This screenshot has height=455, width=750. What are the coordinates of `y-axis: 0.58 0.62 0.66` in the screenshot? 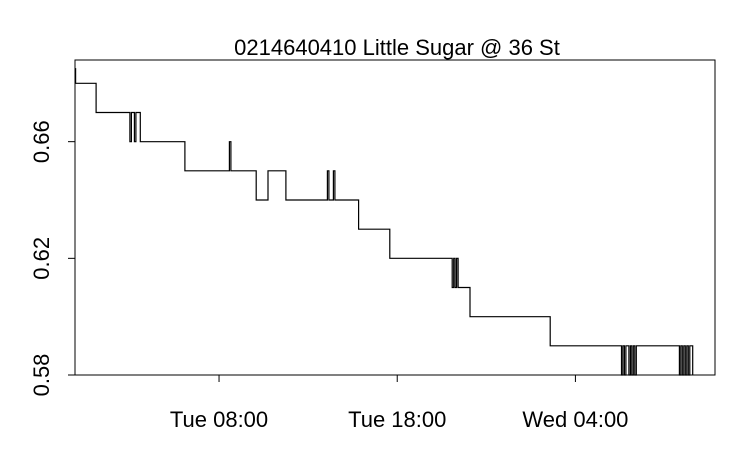 It's located at (52, 258).